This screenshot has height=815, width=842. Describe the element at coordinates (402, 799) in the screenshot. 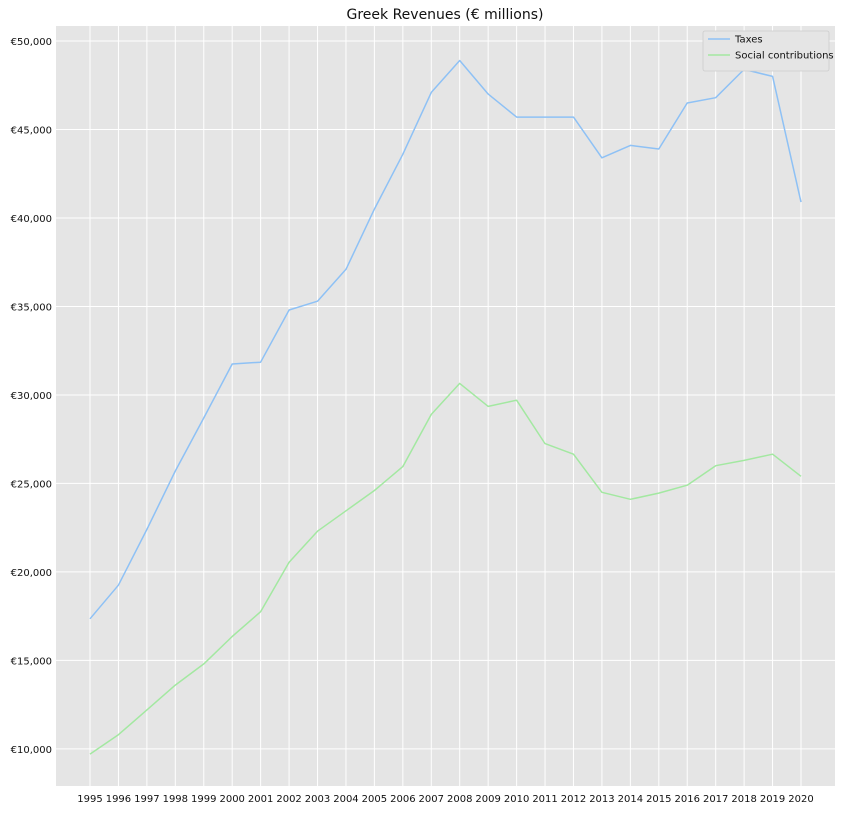

I see `x-tick-label: 2006` at that location.